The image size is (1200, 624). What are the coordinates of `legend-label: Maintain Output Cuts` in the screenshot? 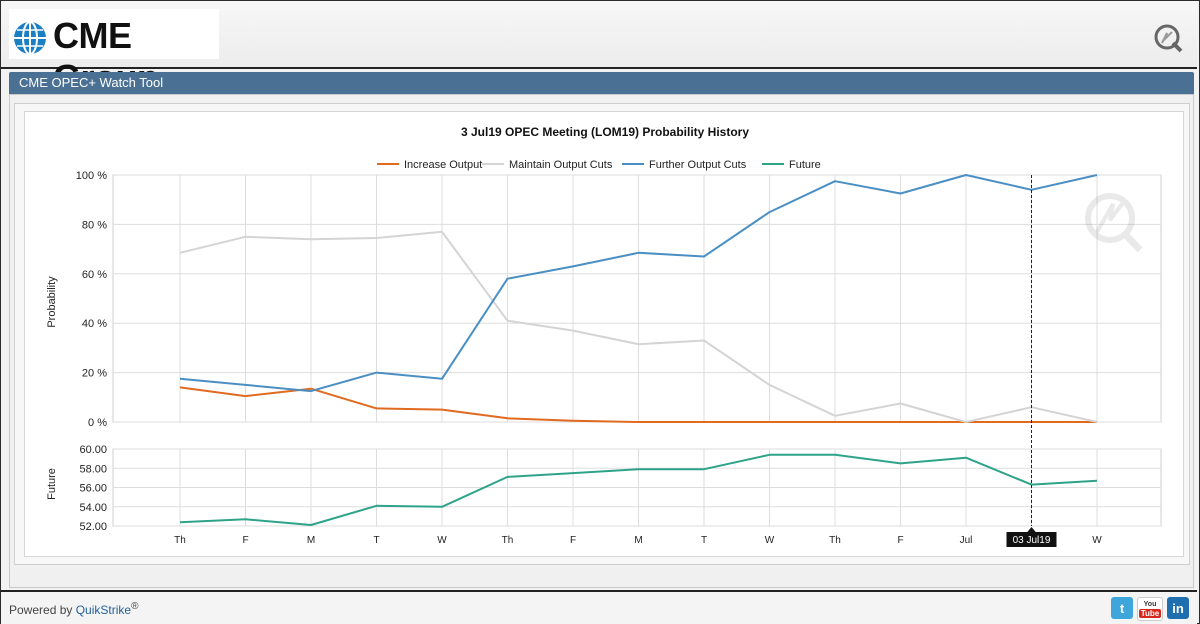 It's located at (561, 165).